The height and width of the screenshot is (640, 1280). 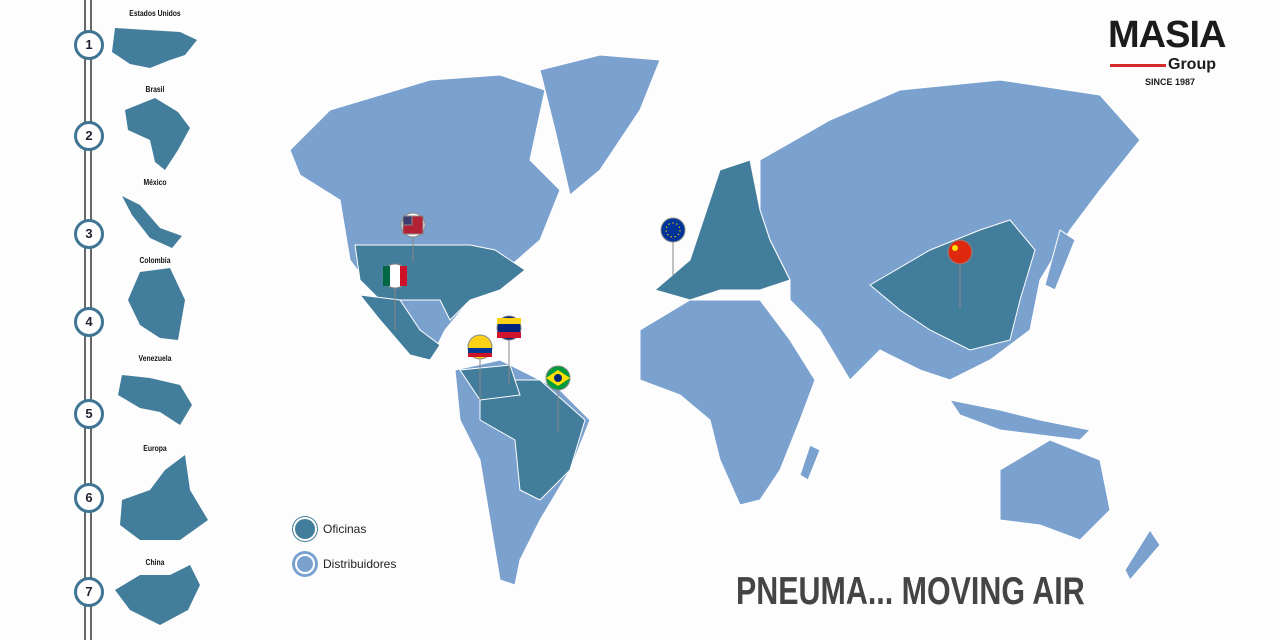 What do you see at coordinates (480, 367) in the screenshot?
I see `colombia-pin` at bounding box center [480, 367].